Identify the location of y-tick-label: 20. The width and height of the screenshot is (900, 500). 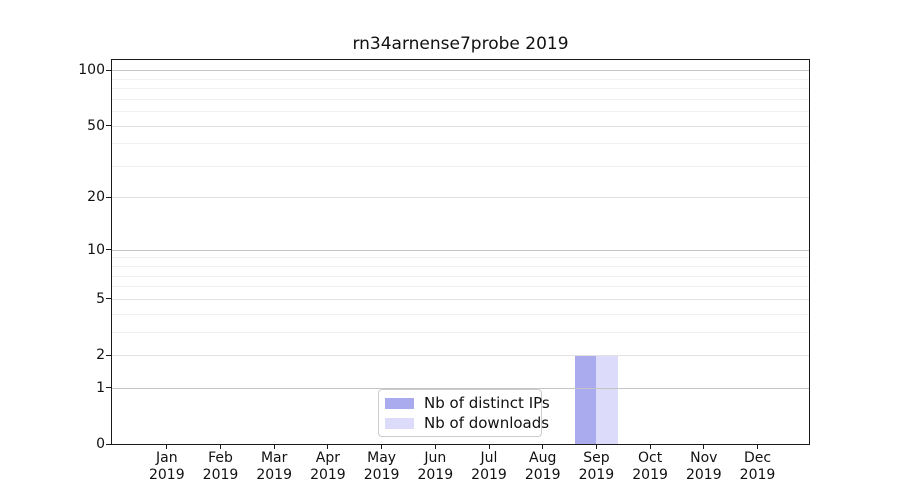
(96, 197).